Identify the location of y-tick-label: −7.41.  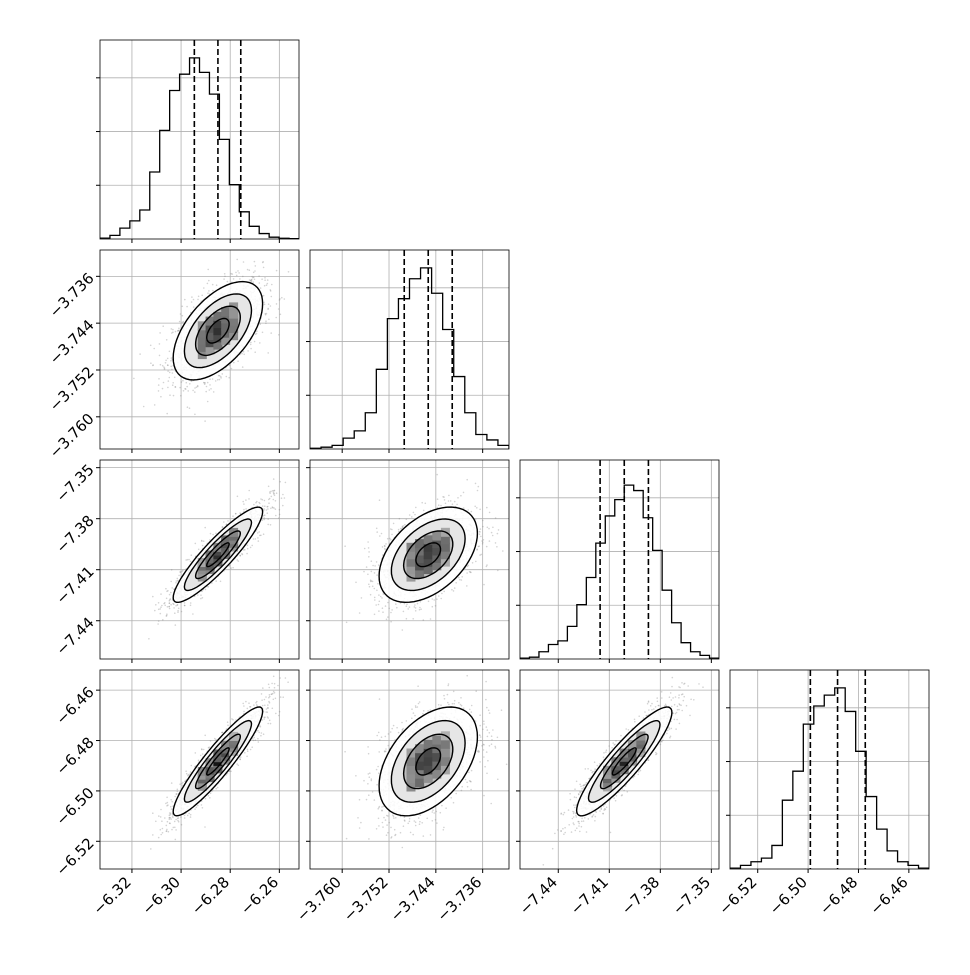
(74, 585).